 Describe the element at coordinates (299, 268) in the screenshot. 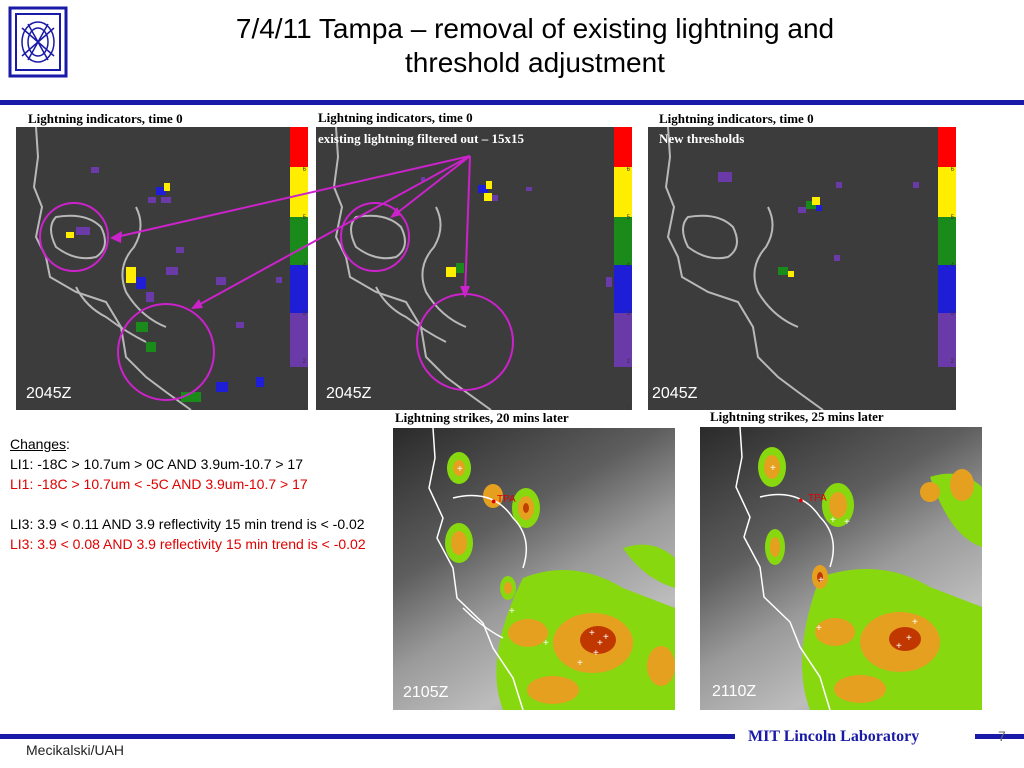

I see `colorbar-1: 6 5 4 3 2 1` at that location.